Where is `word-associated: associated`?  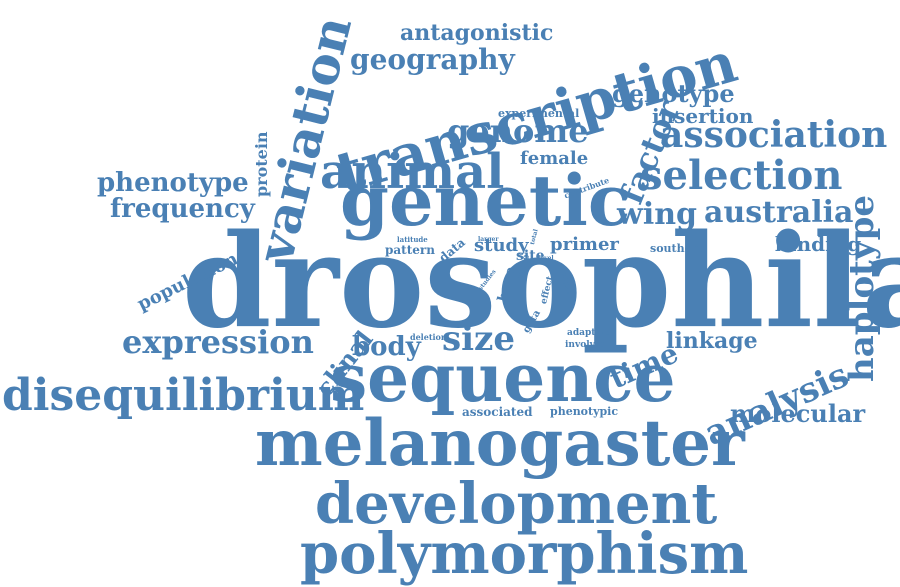
word-associated: associated is located at coordinates (497, 412).